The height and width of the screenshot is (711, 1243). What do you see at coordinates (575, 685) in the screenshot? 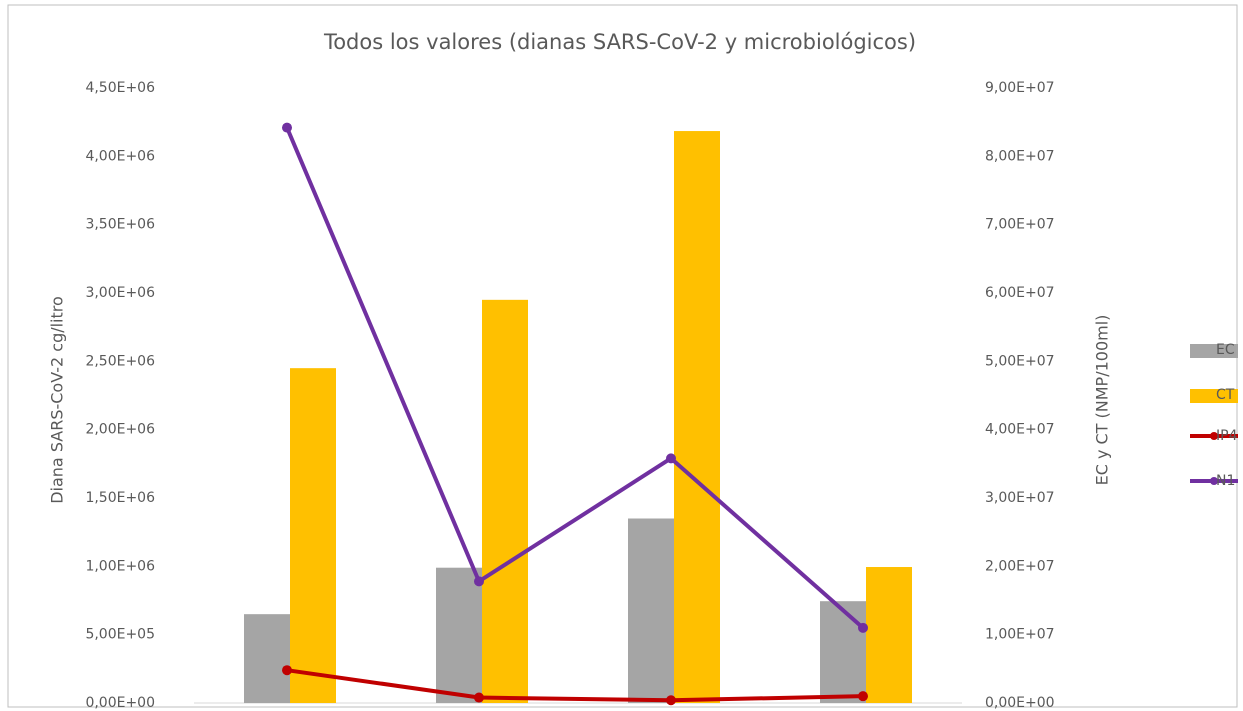
I see `line` at bounding box center [575, 685].